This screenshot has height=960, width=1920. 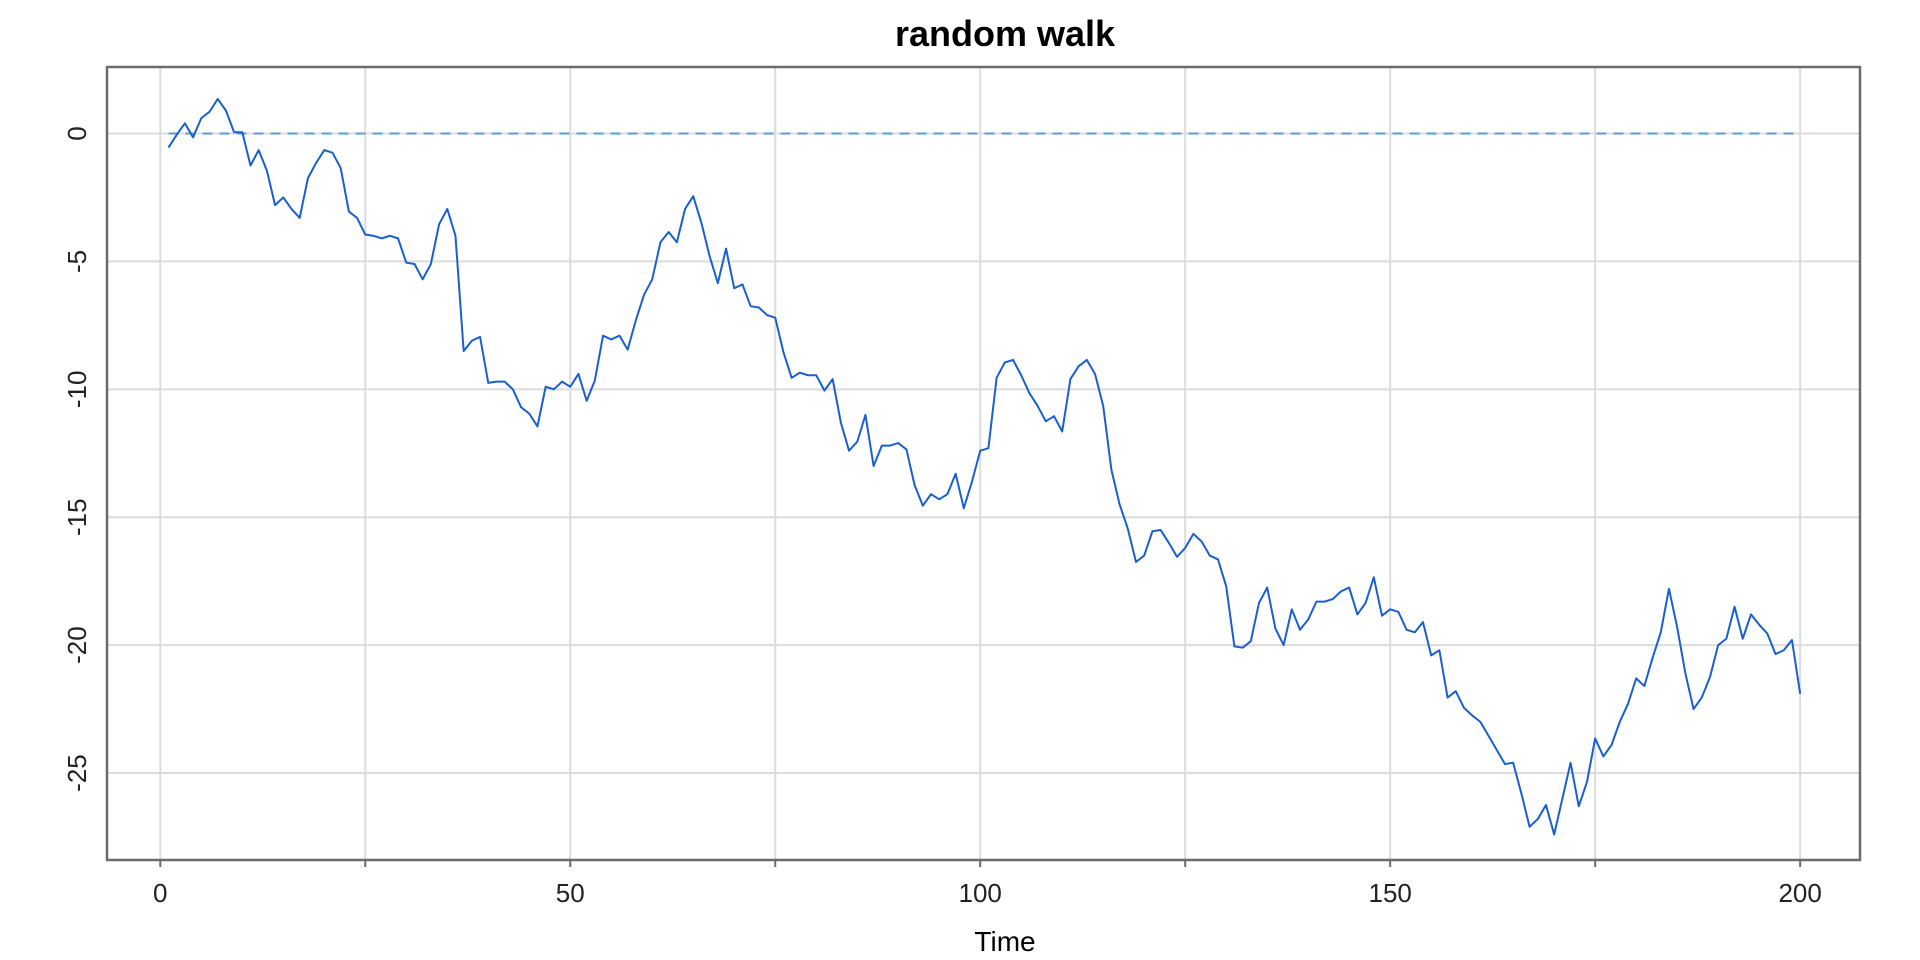 What do you see at coordinates (570, 893) in the screenshot?
I see `x-tick-label: 50` at bounding box center [570, 893].